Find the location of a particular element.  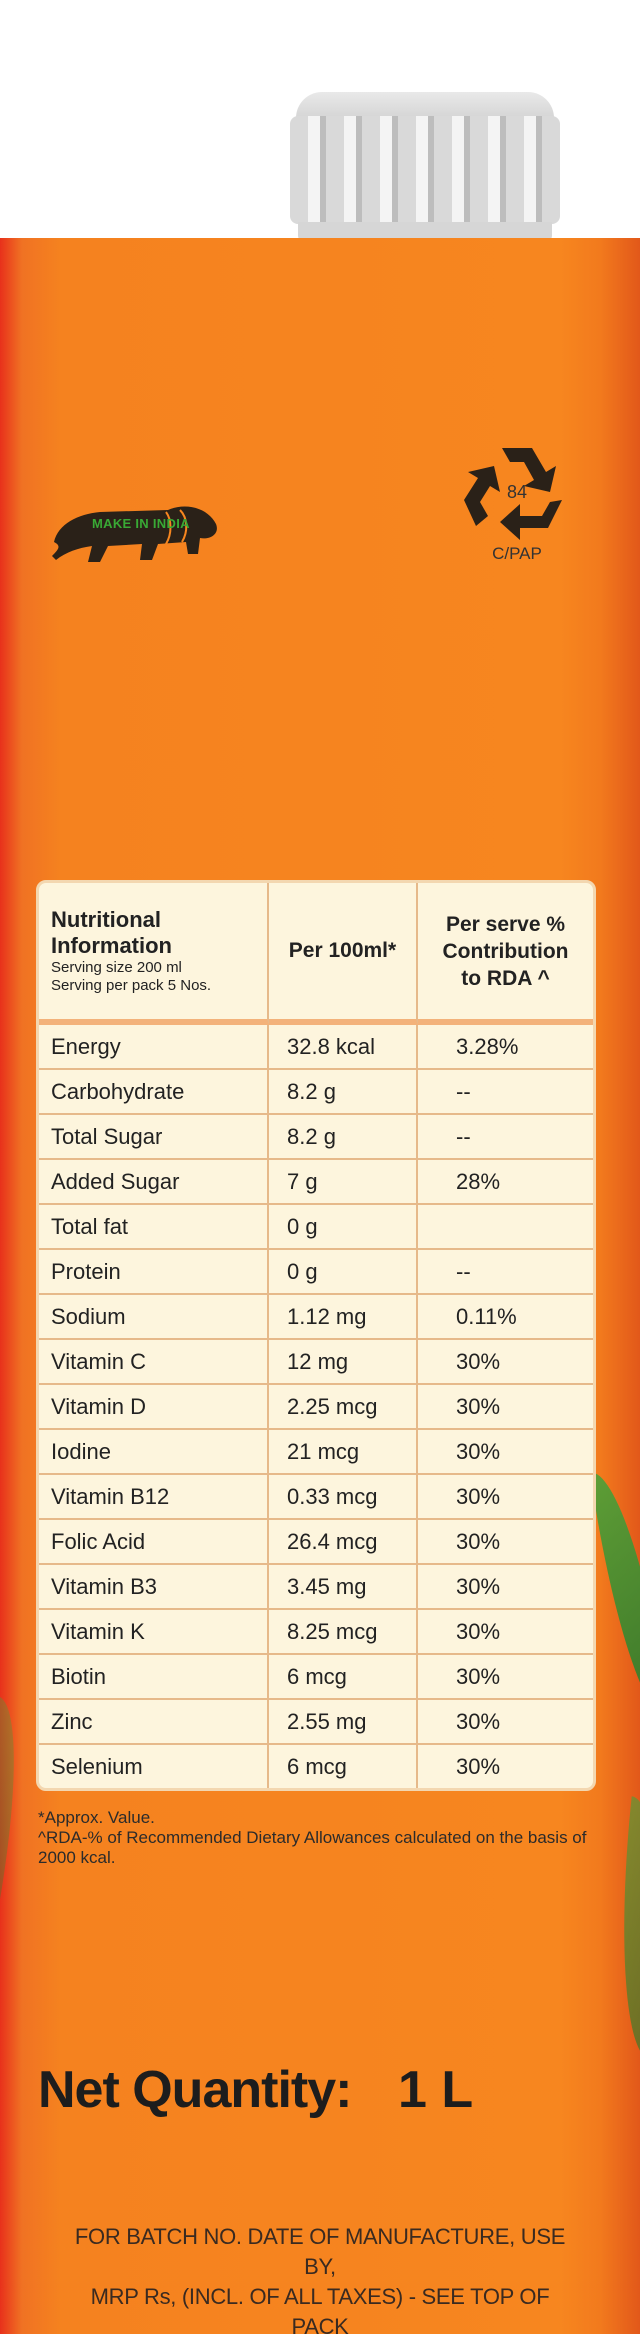

recycle-number: 84 is located at coordinates (517, 492).